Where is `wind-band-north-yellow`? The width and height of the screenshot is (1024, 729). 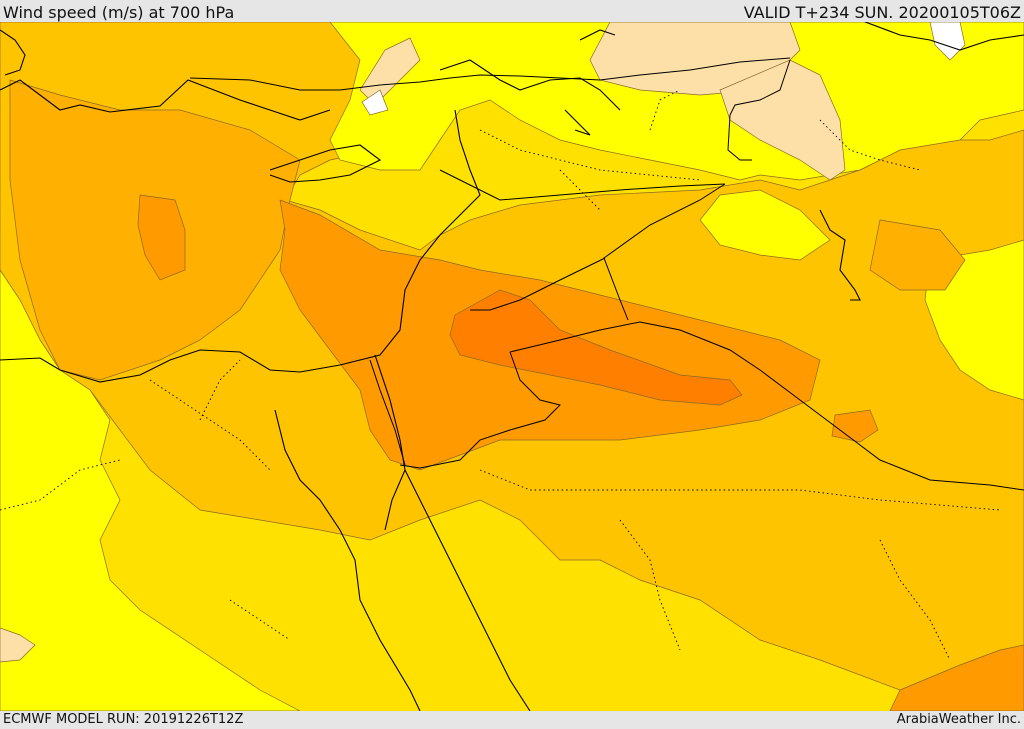 wind-band-north-yellow is located at coordinates (676, 101).